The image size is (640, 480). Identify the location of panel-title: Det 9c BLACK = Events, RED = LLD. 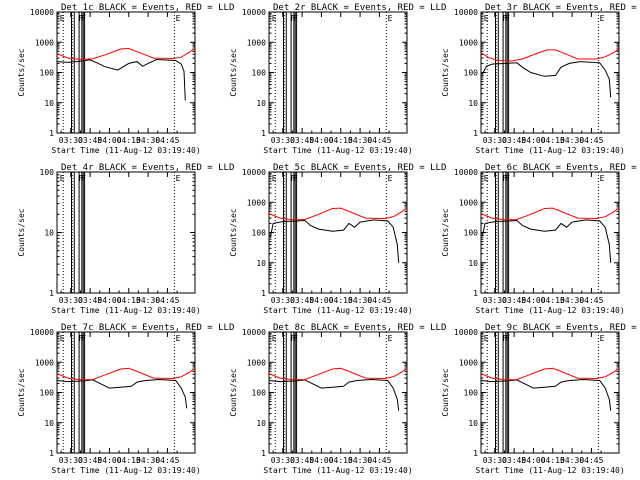
(562, 328).